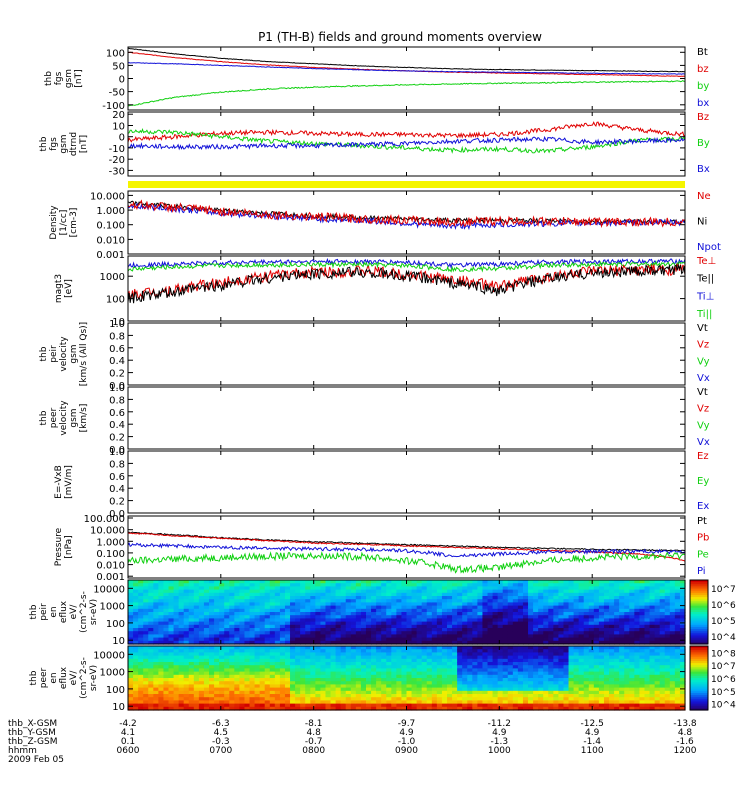 This screenshot has width=750, height=800. I want to click on colorbar-segment, so click(699, 669).